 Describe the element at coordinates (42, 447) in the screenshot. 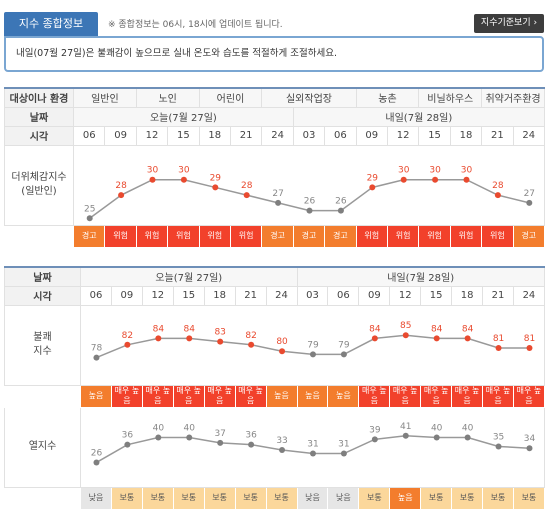

I see `chart-row-label: 열지수` at that location.